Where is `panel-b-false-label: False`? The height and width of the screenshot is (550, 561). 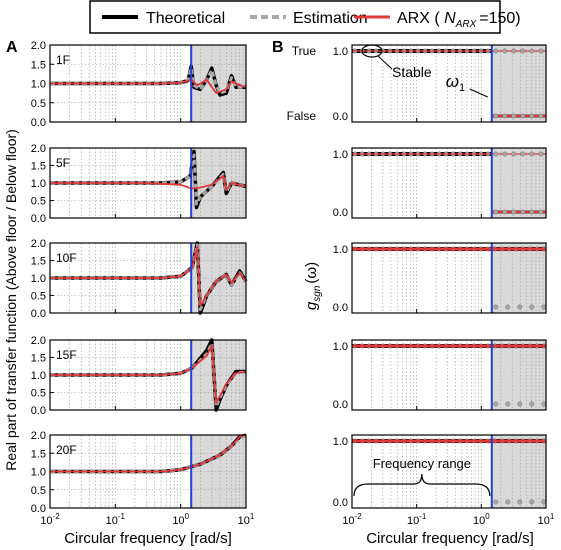 panel-b-false-label: False is located at coordinates (302, 116).